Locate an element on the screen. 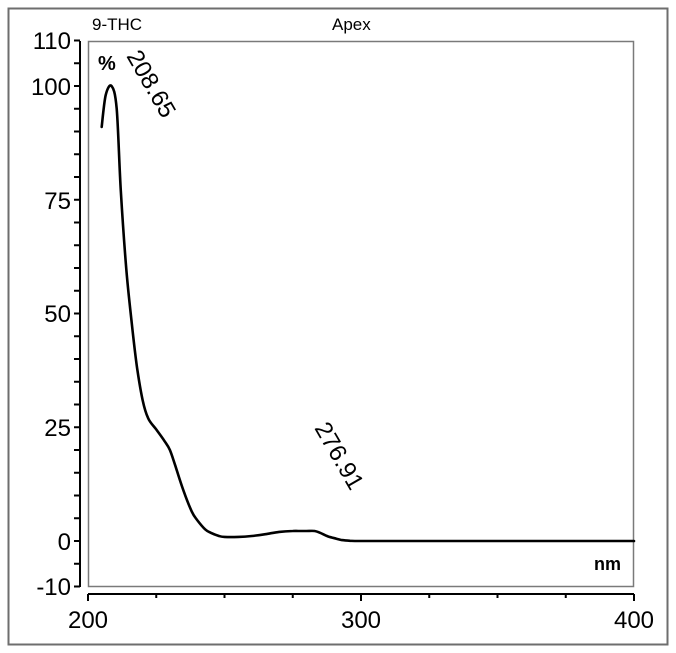  x-tick-label-300: 300 is located at coordinates (361, 620).